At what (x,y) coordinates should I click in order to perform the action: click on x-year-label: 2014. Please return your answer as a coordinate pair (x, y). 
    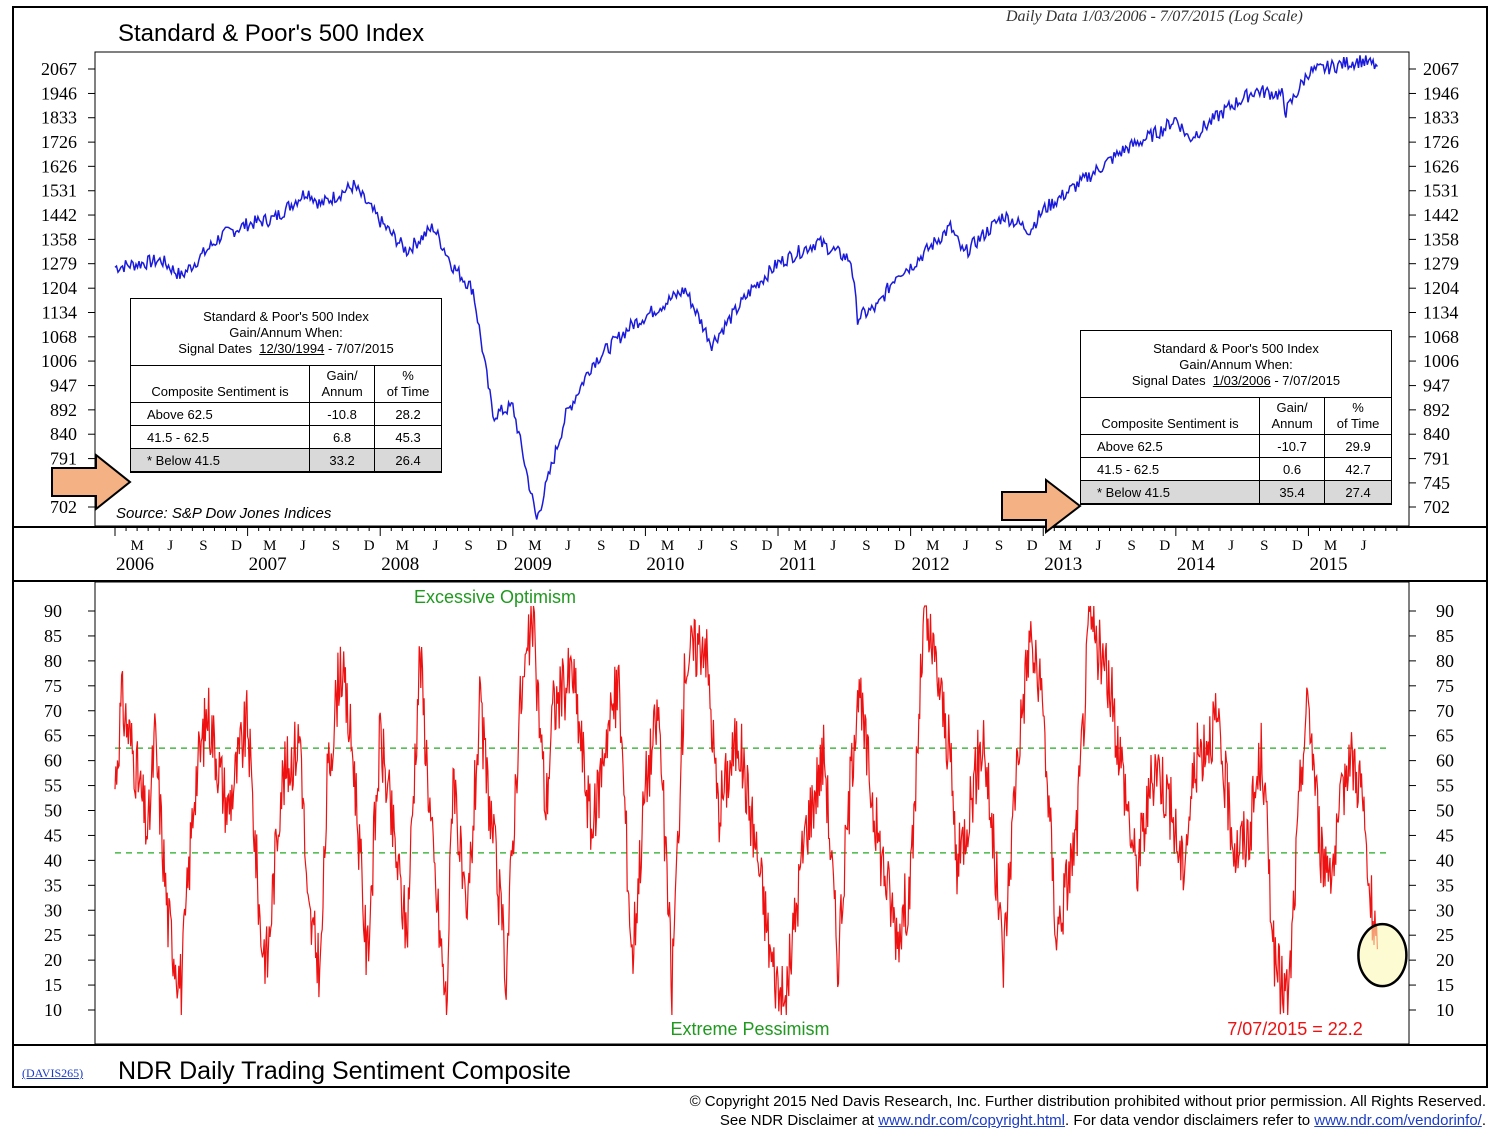
    Looking at the image, I should click on (1196, 564).